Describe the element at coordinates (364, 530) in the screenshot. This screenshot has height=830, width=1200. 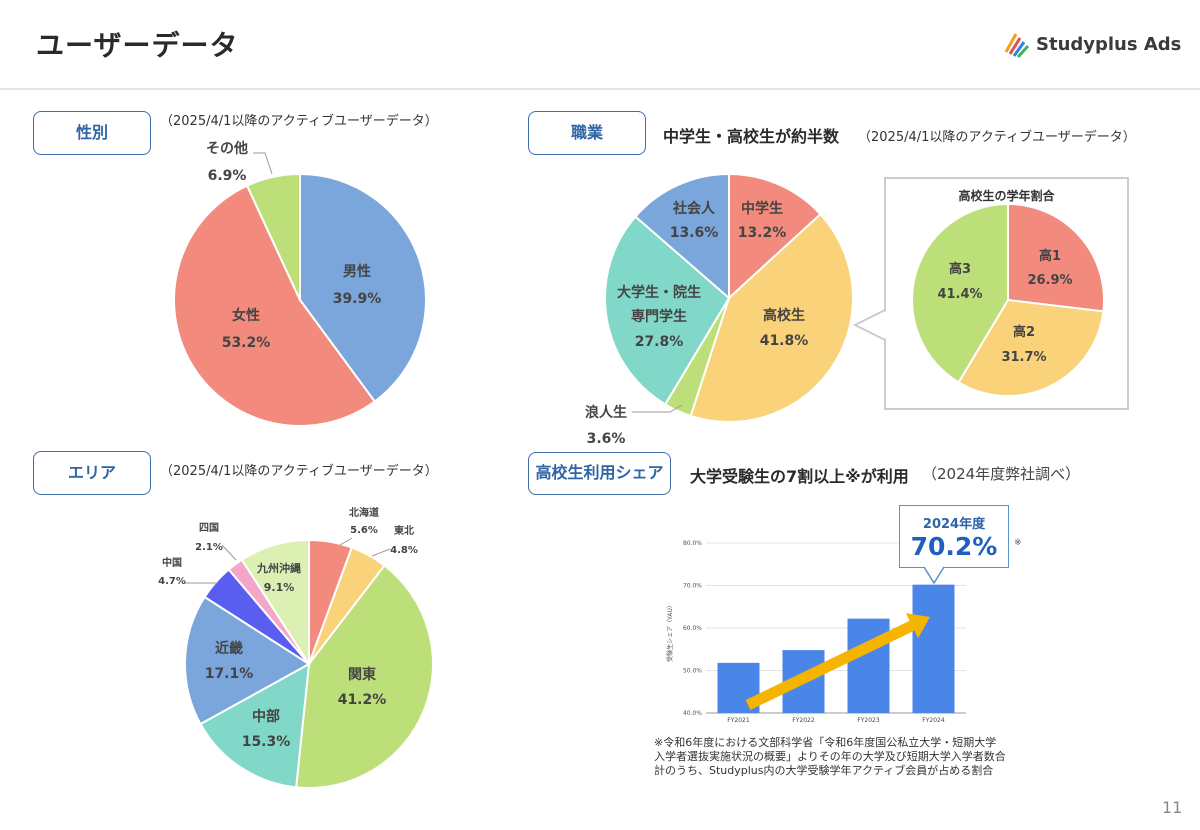
I see `area-value-hokkaido: 5.6%` at that location.